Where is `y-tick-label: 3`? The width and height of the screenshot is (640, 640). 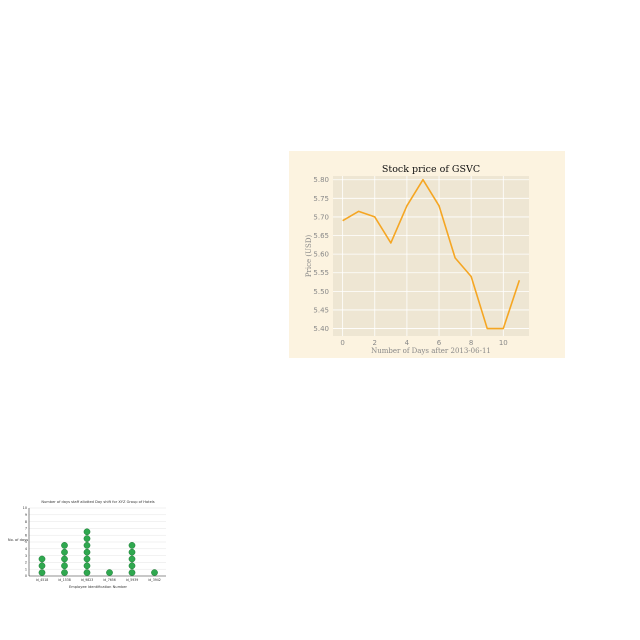
y-tick-label: 3 is located at coordinates (26, 556).